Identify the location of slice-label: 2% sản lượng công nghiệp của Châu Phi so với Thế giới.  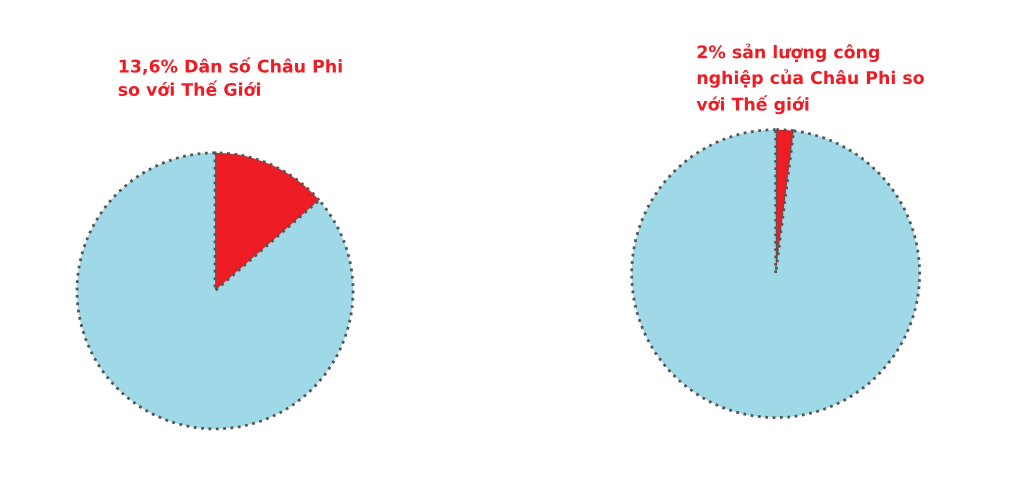
(810, 79).